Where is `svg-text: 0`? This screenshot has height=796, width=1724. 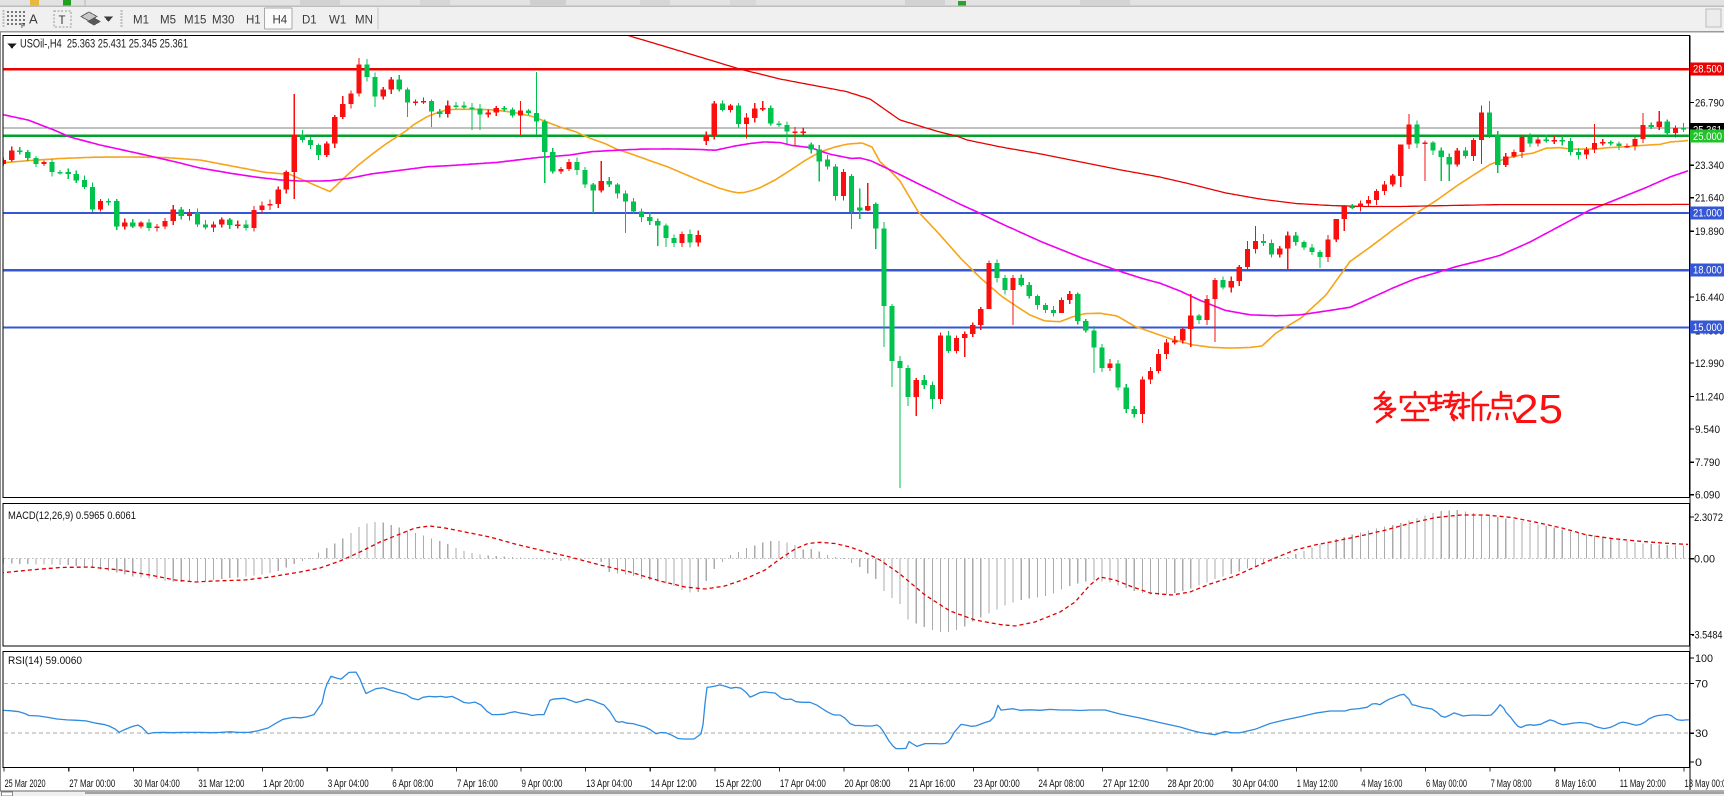 svg-text: 0 is located at coordinates (1698, 763).